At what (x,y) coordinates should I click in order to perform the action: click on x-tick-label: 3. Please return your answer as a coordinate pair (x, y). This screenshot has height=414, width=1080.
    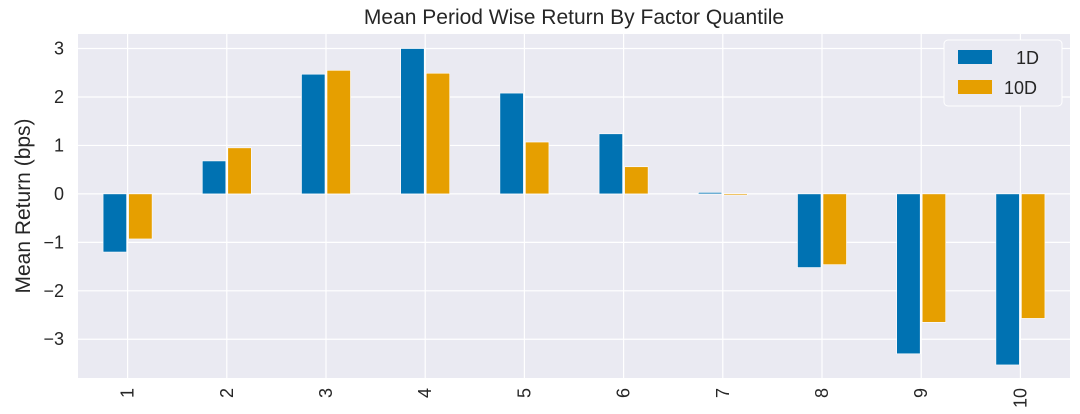
    Looking at the image, I should click on (326, 393).